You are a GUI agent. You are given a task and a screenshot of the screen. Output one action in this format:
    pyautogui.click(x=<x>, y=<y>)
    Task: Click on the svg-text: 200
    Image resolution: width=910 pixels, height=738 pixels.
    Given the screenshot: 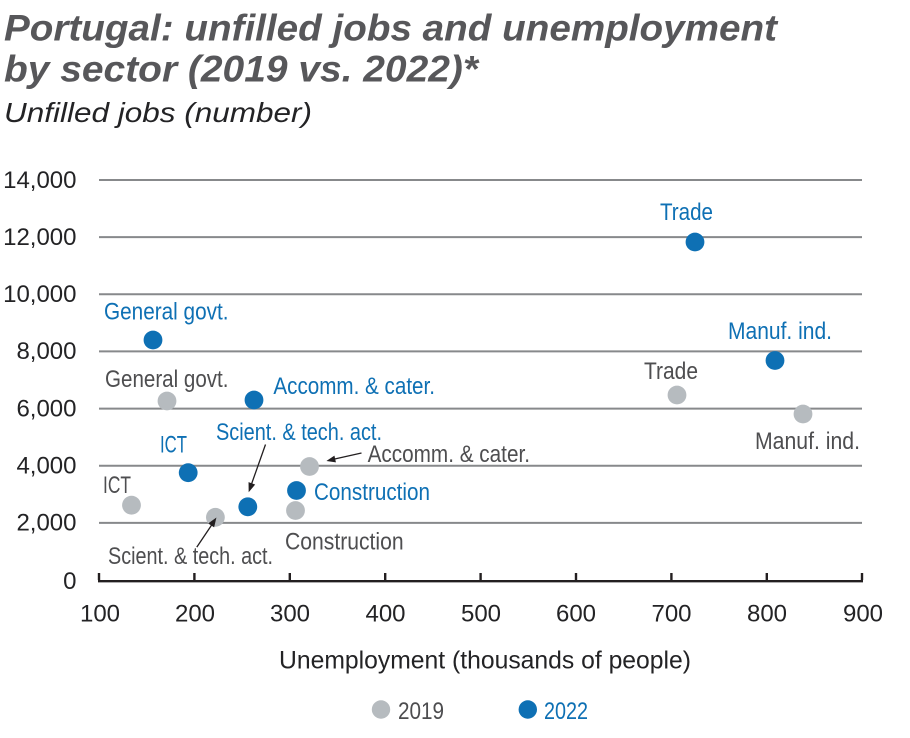 What is the action you would take?
    pyautogui.click(x=195, y=613)
    